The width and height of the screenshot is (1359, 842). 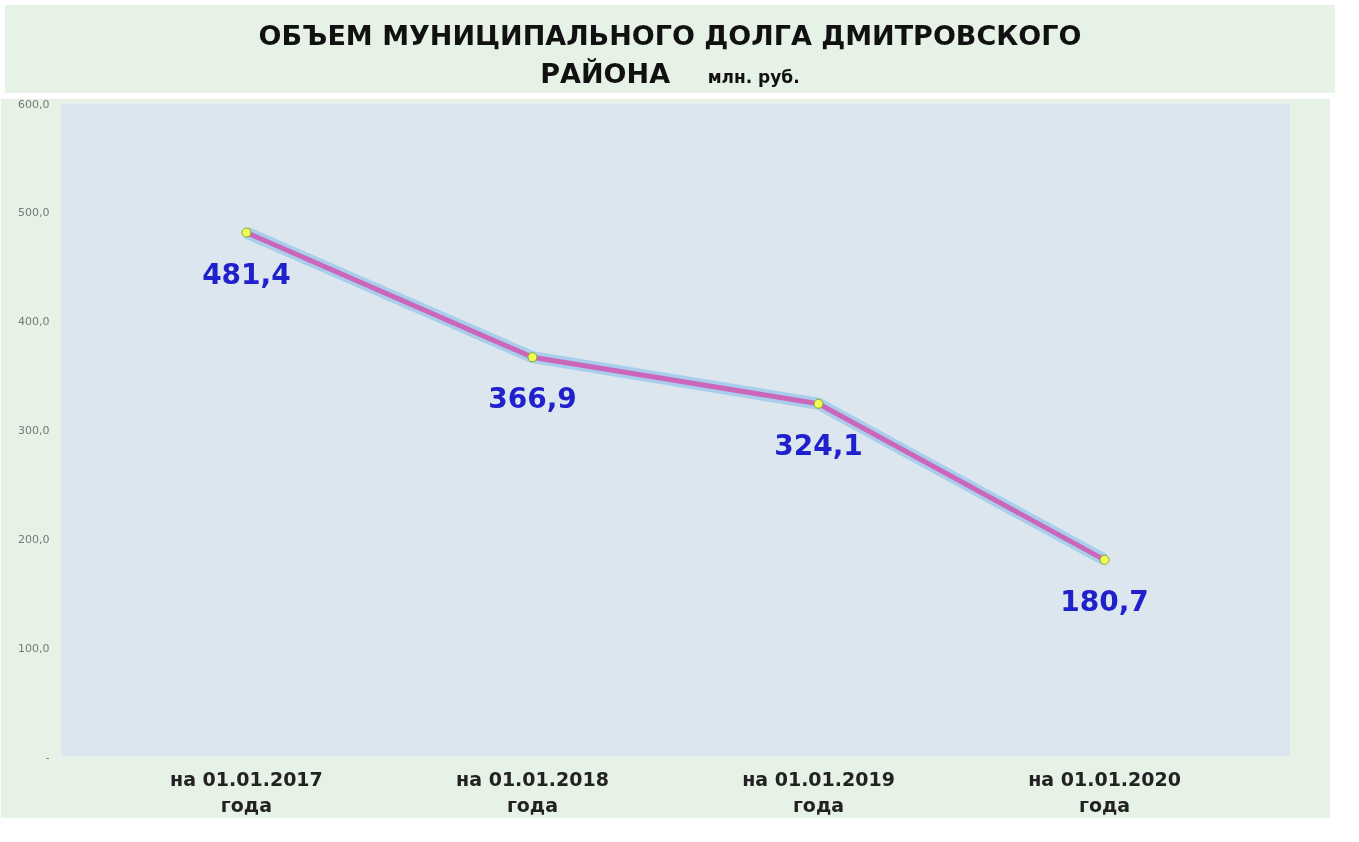 What do you see at coordinates (34, 321) in the screenshot?
I see `y-tick-label: 400,0` at bounding box center [34, 321].